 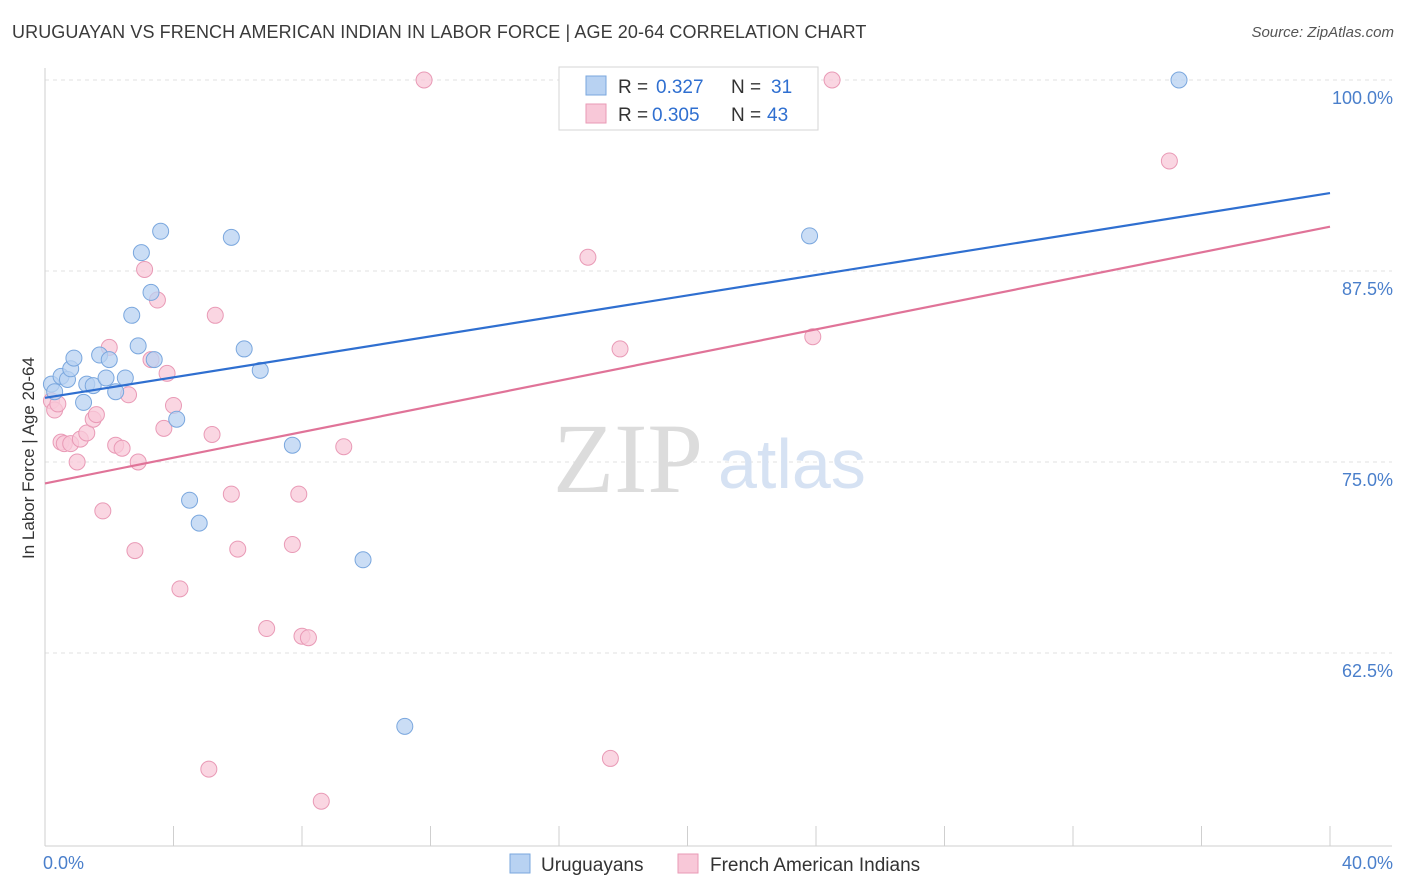 What do you see at coordinates (1367, 289) in the screenshot?
I see `y-tick-label-2: 87.5%` at bounding box center [1367, 289].